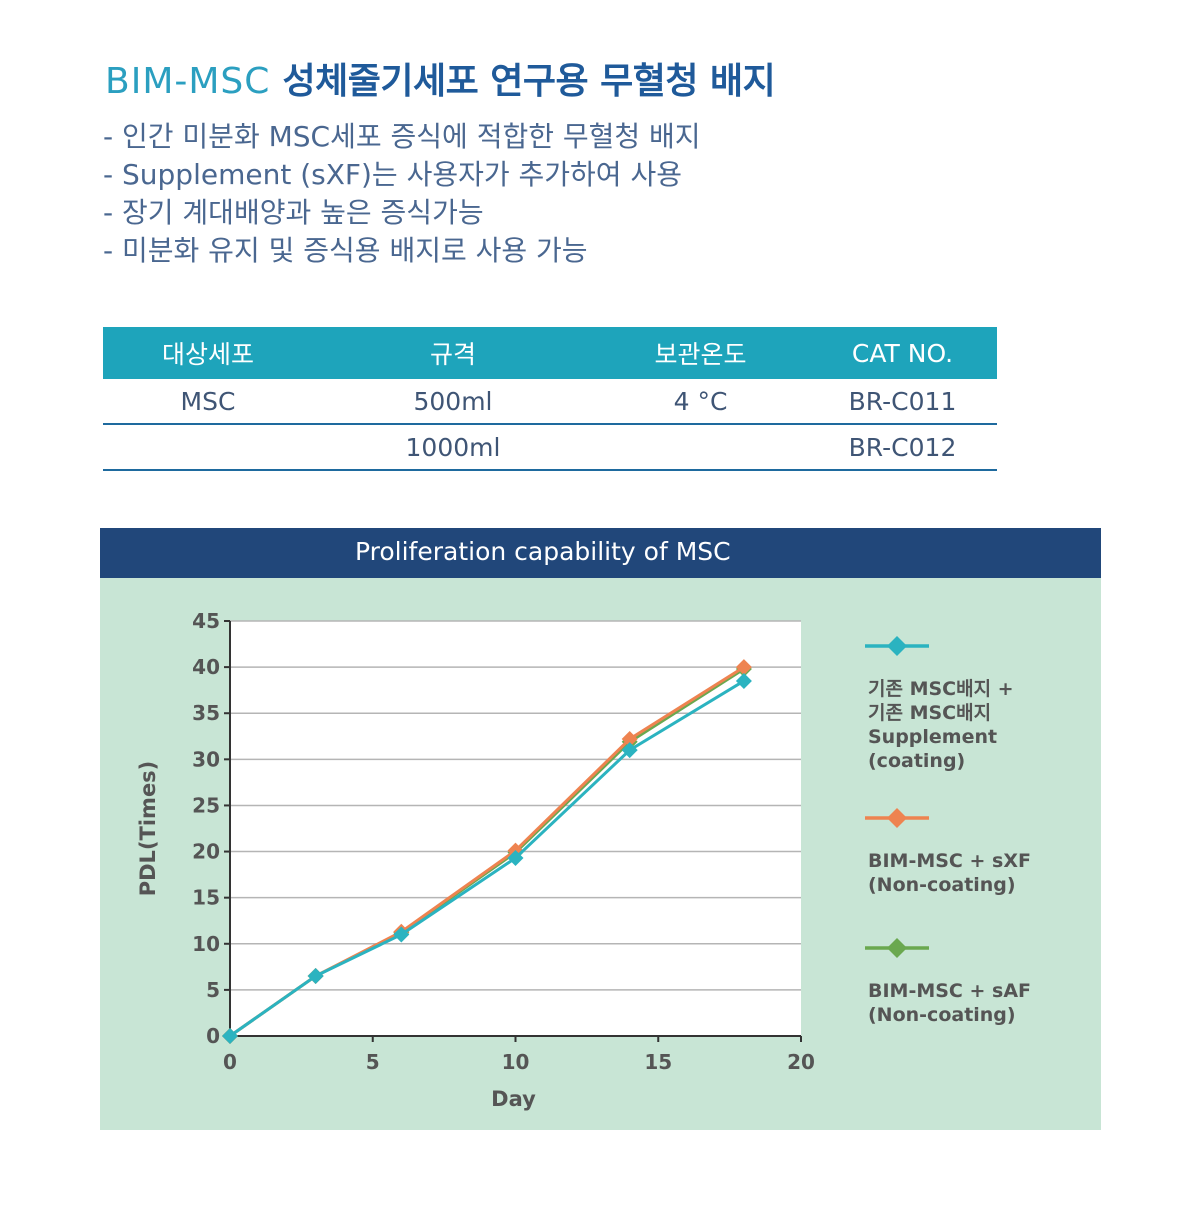 This screenshot has width=1200, height=1213. What do you see at coordinates (206, 898) in the screenshot?
I see `y-tick-label: 15` at bounding box center [206, 898].